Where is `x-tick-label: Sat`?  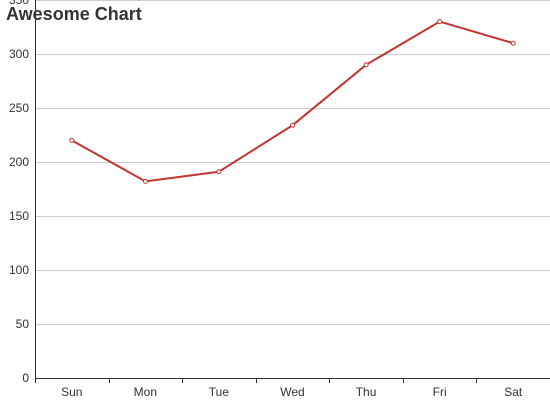
x-tick-label: Sat is located at coordinates (513, 392).